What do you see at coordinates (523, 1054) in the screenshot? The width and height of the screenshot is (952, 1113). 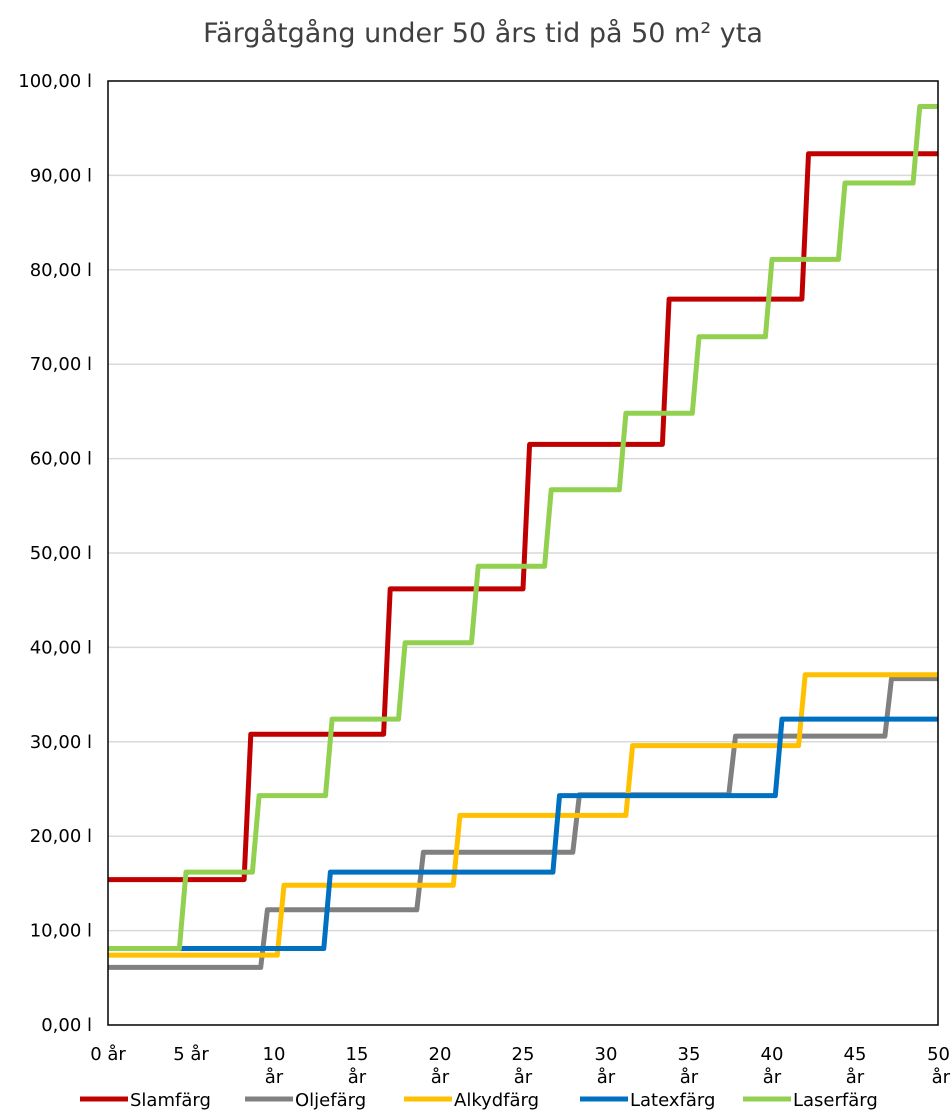 I see `x-tick-label-line: 25` at bounding box center [523, 1054].